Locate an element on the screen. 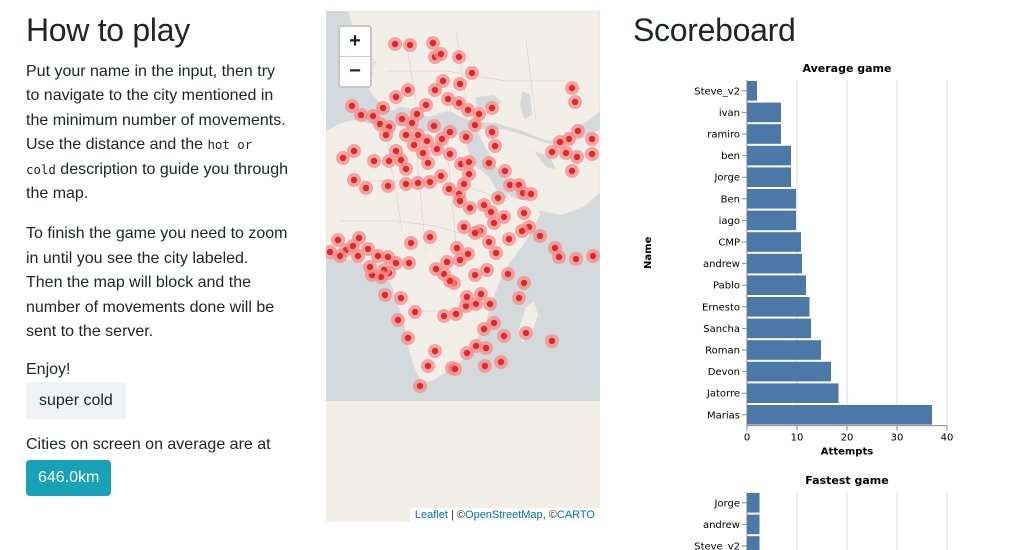 The height and width of the screenshot is (550, 1033). y-tick-label: Steve_v2 is located at coordinates (717, 91).